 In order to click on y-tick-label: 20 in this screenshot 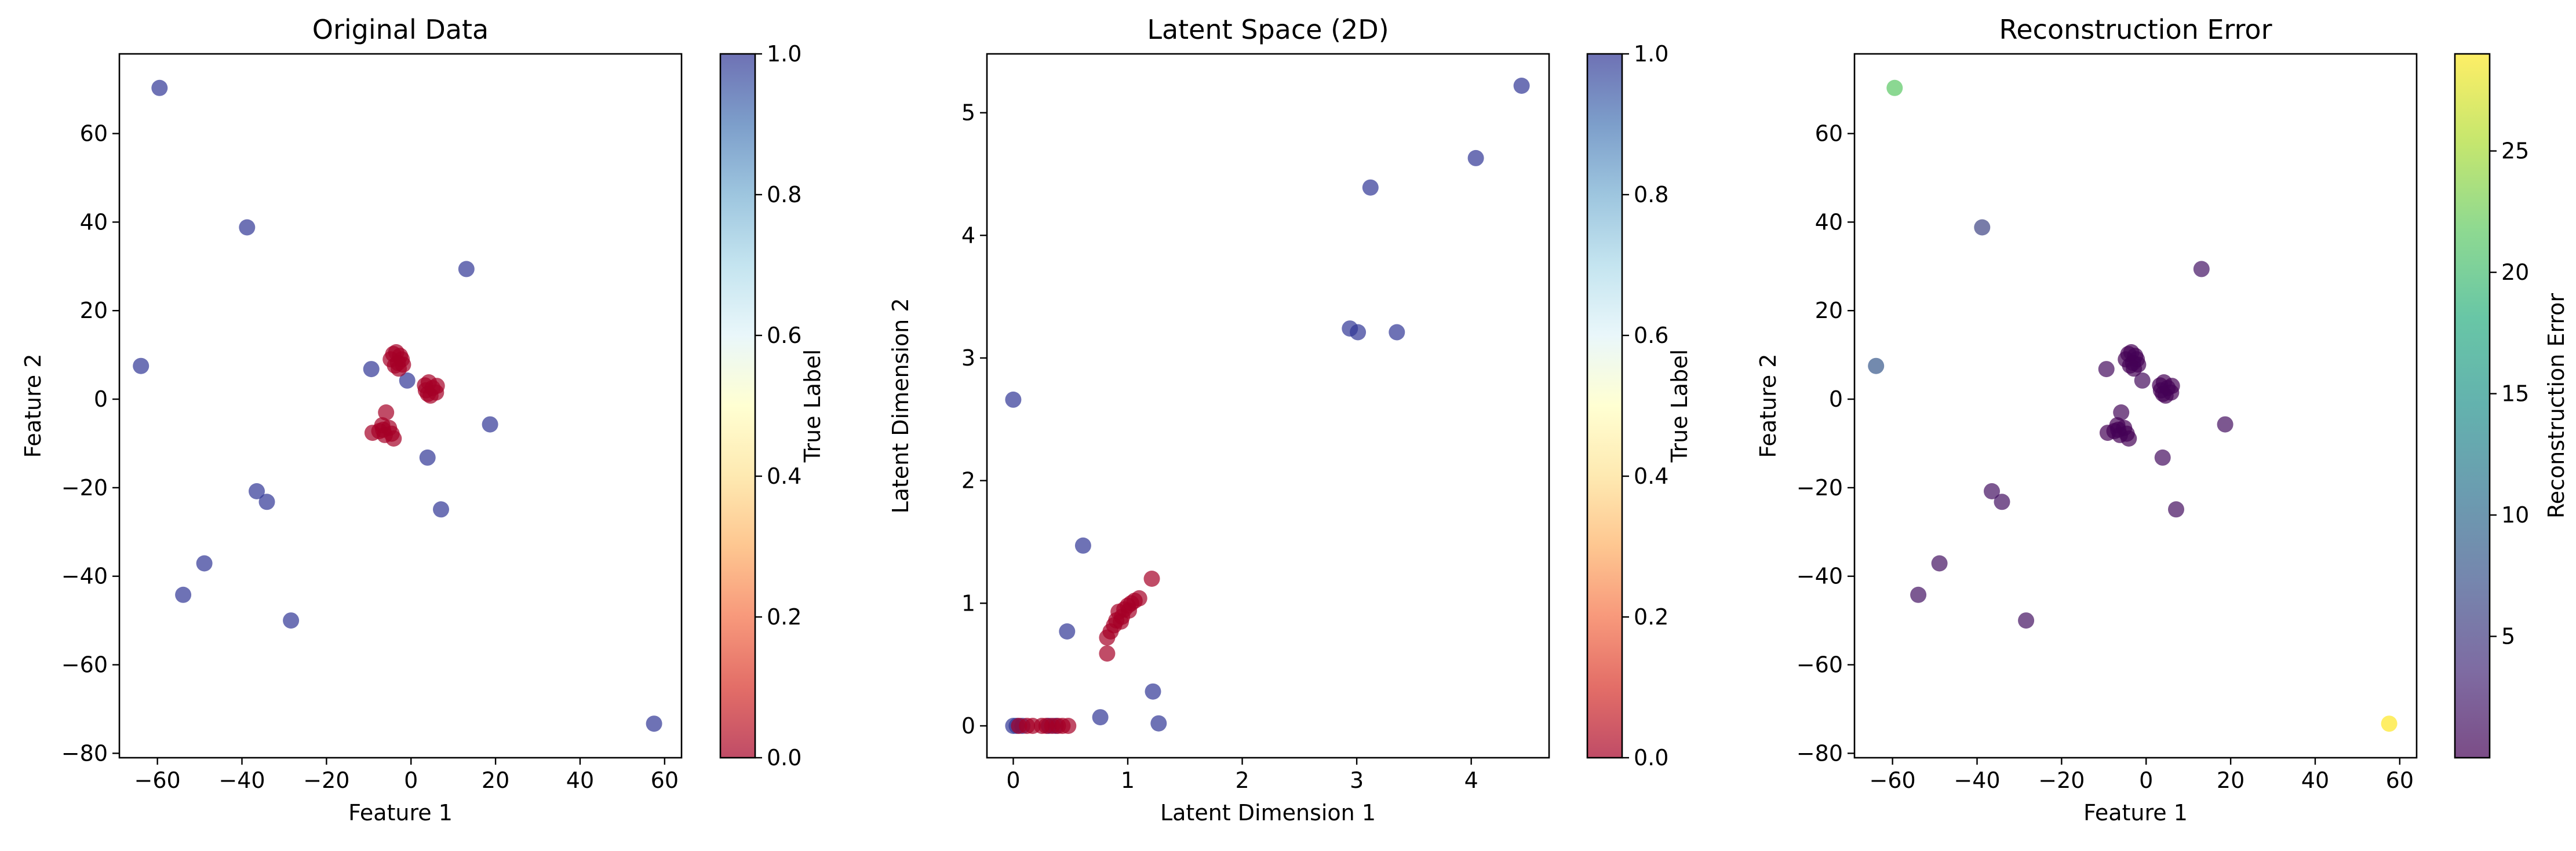, I will do `click(94, 310)`.